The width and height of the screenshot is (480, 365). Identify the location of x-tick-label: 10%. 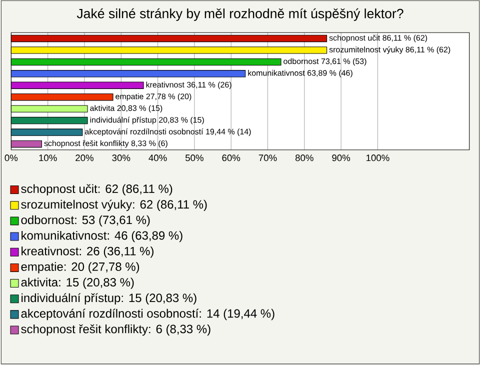
(48, 158).